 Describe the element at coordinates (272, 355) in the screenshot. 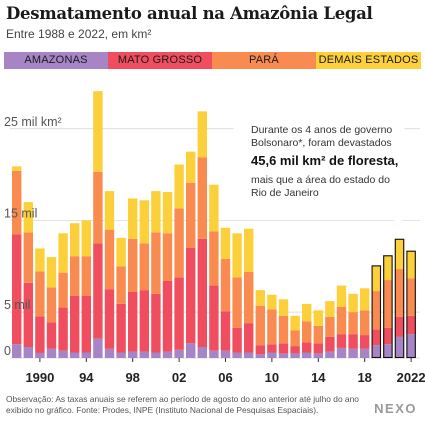

I see `bar-2010-amazonas` at that location.